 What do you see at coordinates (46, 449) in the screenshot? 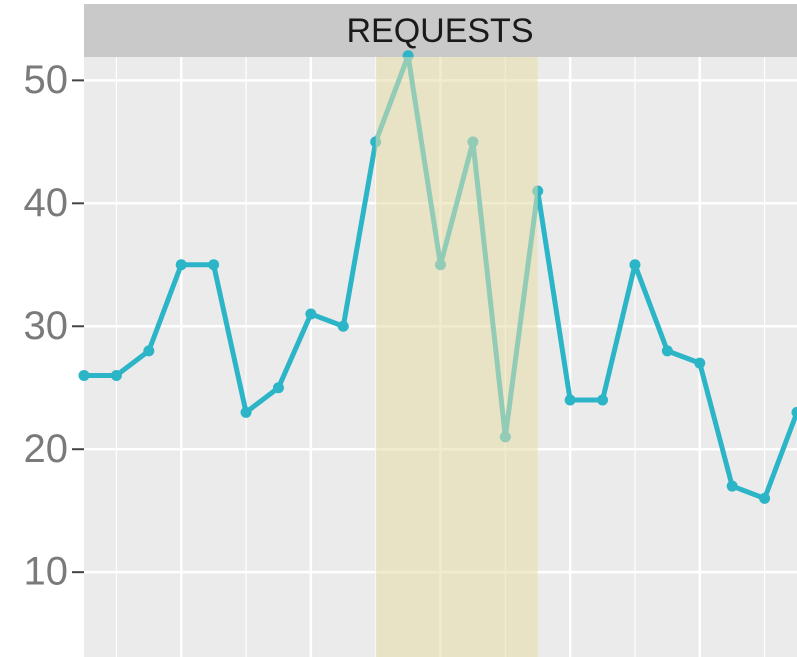
I see `y-tick-label: 20` at bounding box center [46, 449].